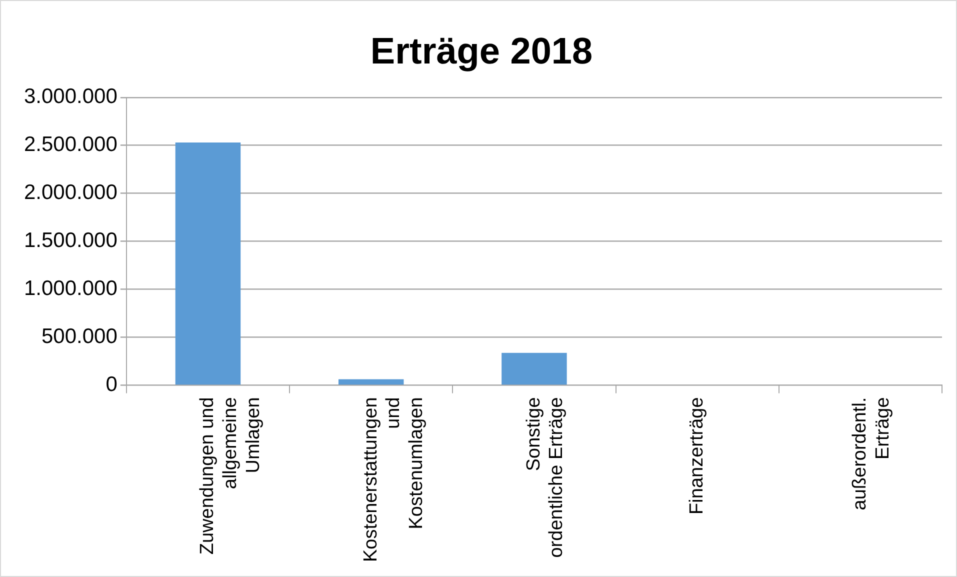  What do you see at coordinates (71, 144) in the screenshot?
I see `y-tick-label: 2.500.000` at bounding box center [71, 144].